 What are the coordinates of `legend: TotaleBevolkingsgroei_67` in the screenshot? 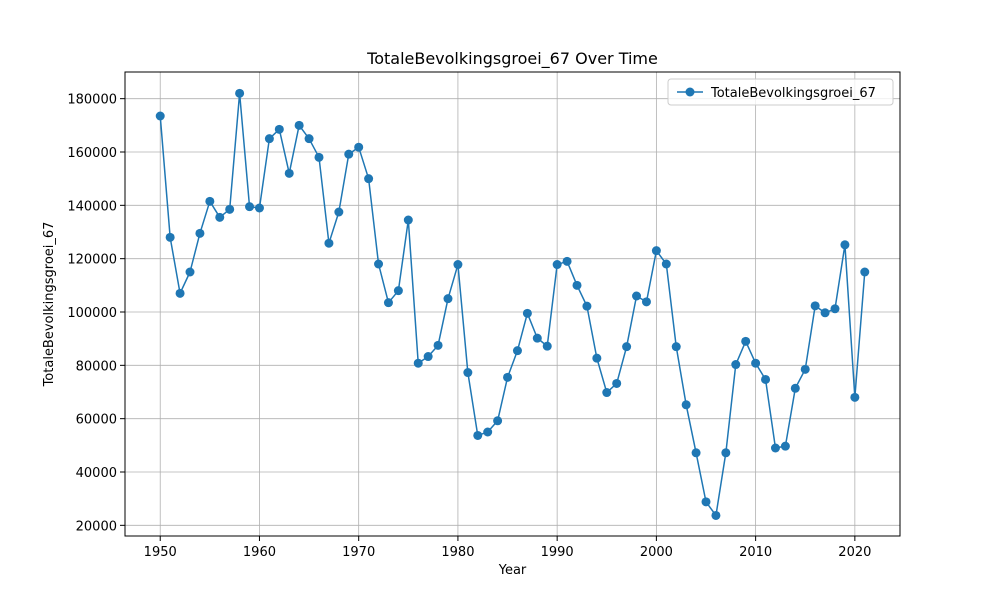 It's located at (780, 92).